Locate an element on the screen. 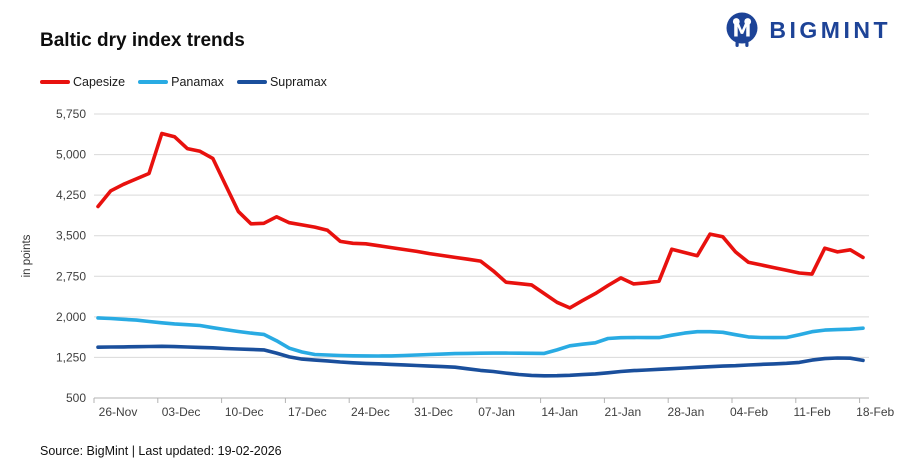 The width and height of the screenshot is (909, 476). legend-label-capesize: Capesize is located at coordinates (99, 82).